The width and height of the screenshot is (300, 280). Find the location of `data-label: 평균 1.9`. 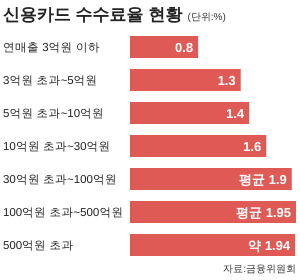

data-label: 평균 1.9 is located at coordinates (263, 179).